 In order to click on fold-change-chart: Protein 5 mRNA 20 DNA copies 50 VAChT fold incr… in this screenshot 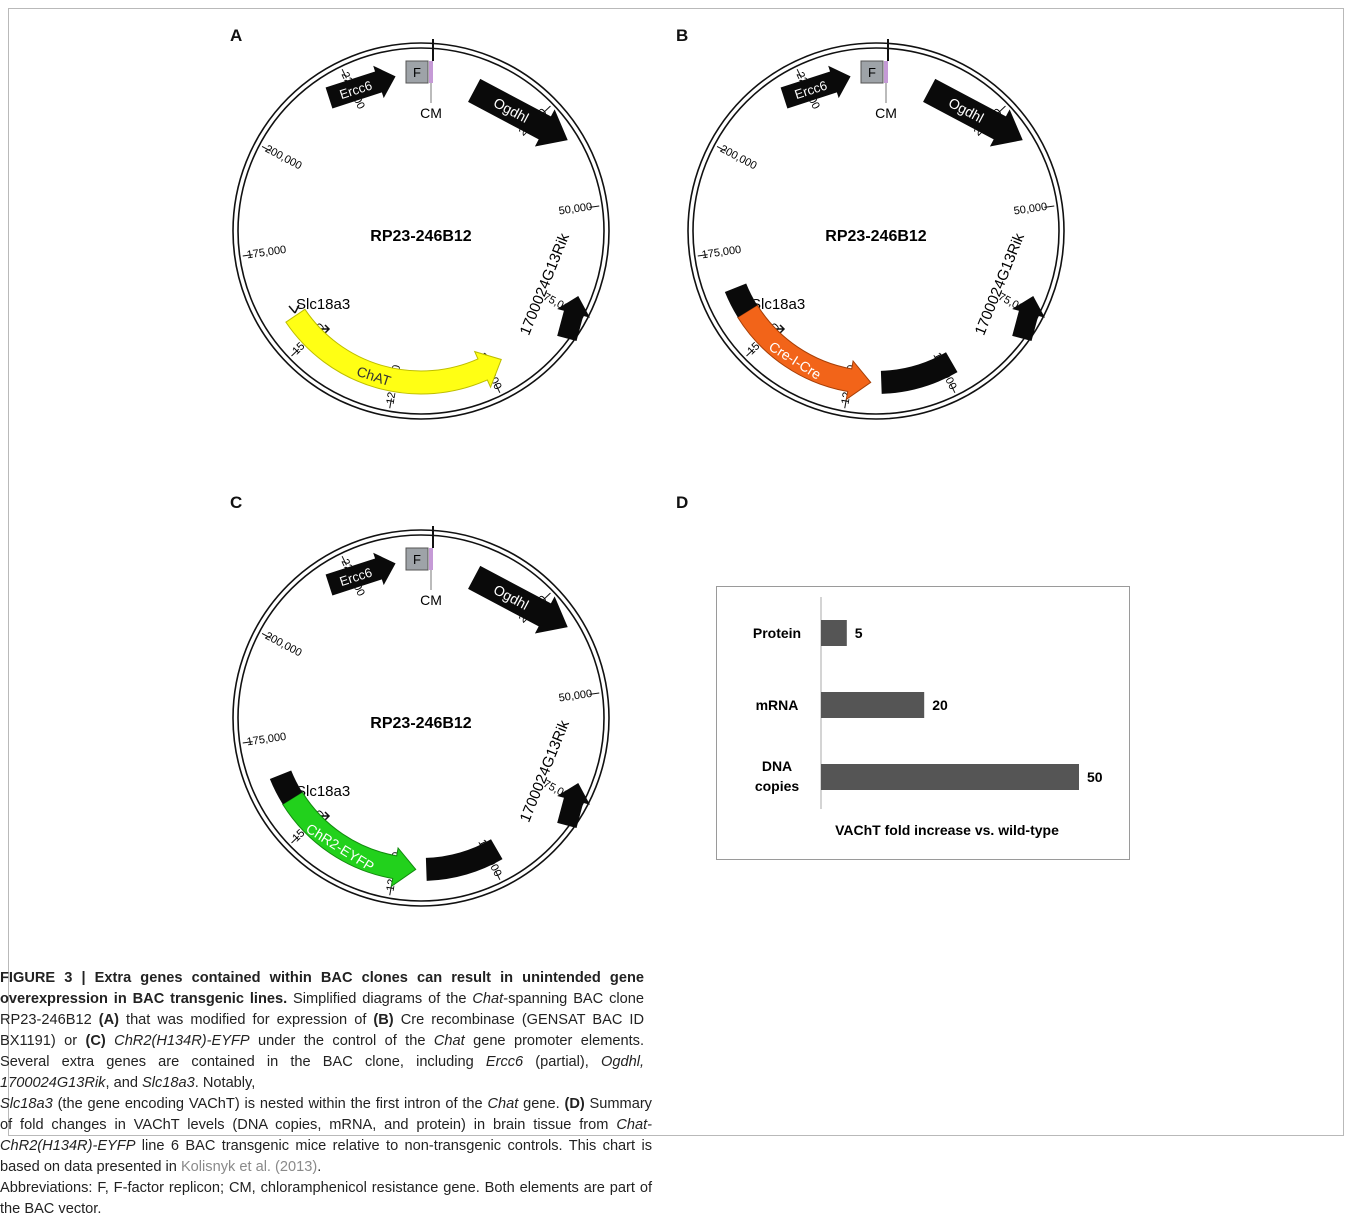, I will do `click(923, 723)`.